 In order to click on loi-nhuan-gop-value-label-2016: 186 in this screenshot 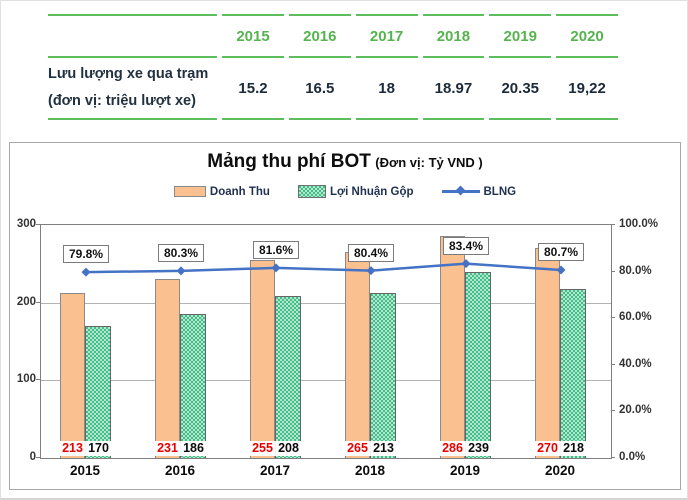, I will do `click(193, 448)`.